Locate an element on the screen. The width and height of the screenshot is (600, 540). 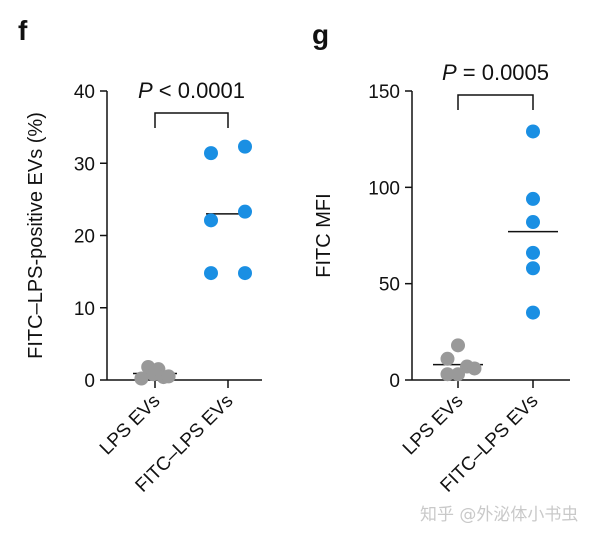
panel-f-y-tick-label: 30 is located at coordinates (84, 164).